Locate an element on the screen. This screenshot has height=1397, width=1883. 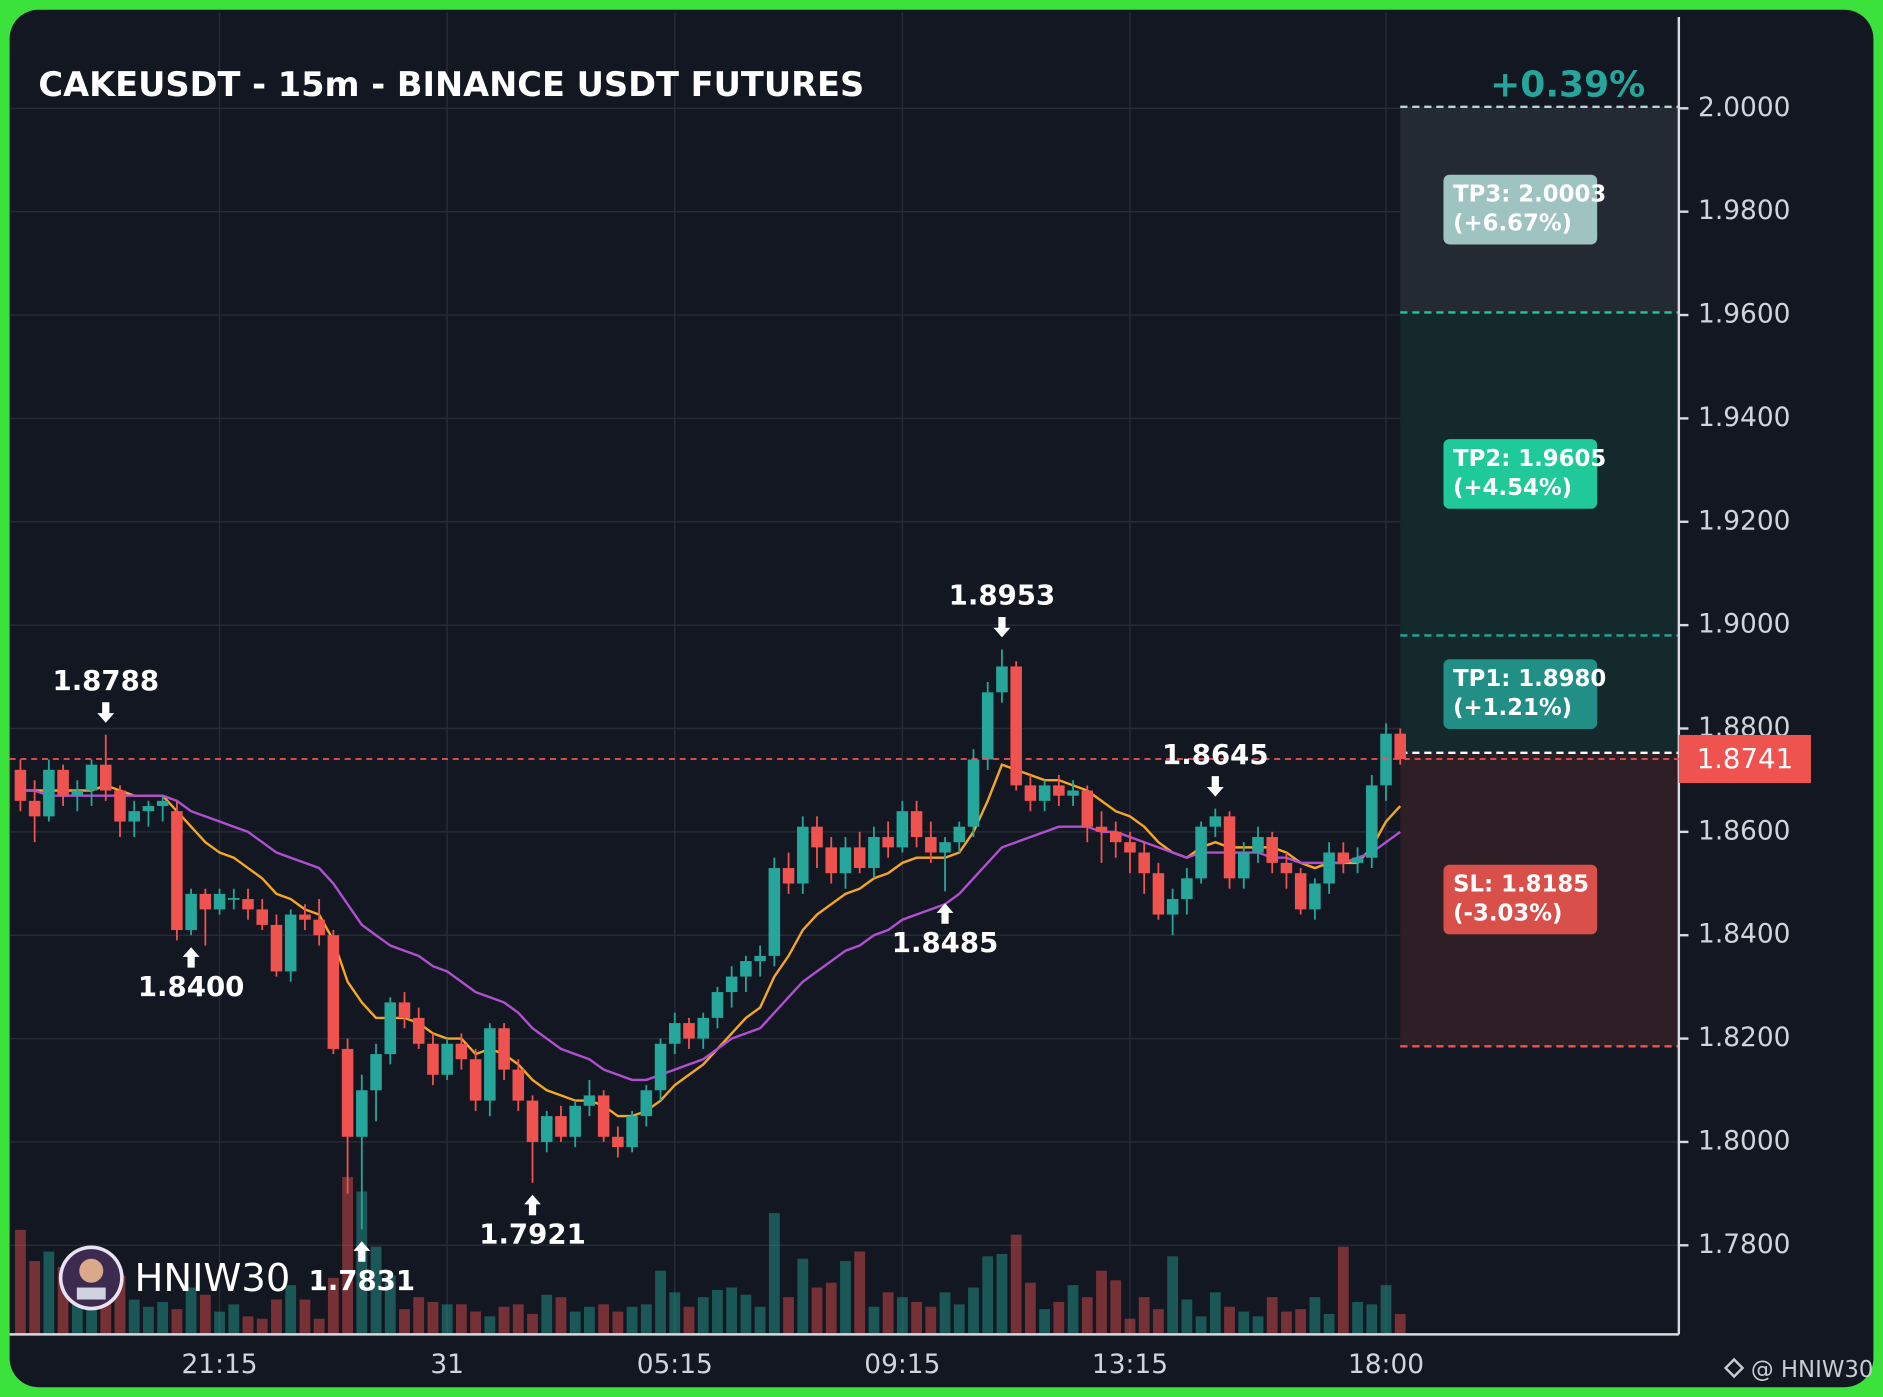
annotation-label: 1.8485 is located at coordinates (945, 942).